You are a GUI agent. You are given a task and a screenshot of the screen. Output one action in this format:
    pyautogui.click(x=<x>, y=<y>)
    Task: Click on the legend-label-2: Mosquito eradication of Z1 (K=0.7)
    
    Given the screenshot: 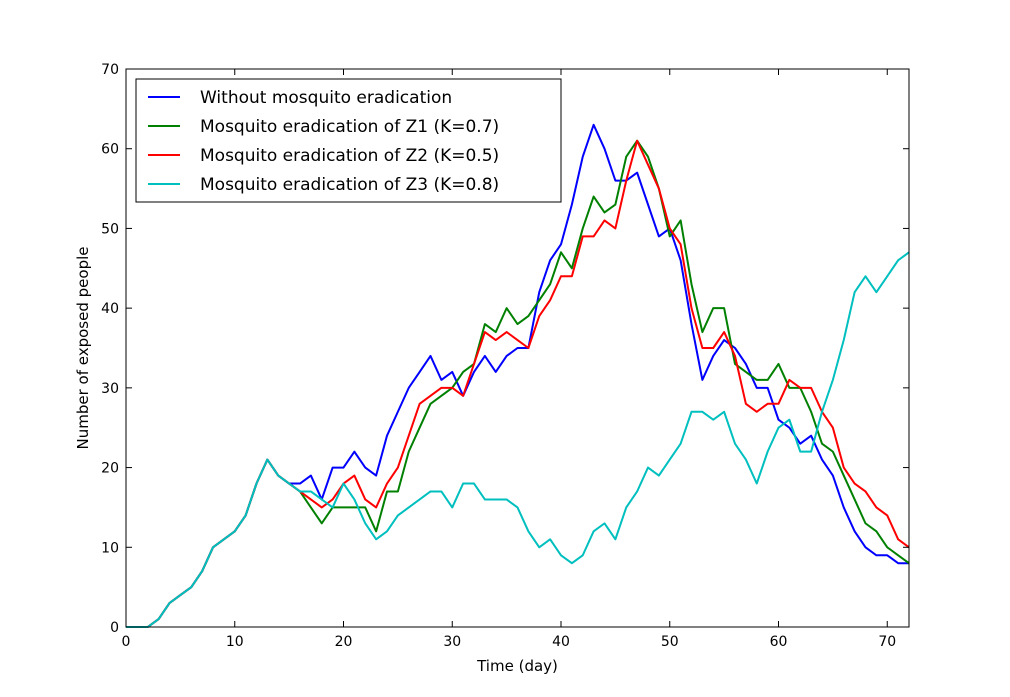 What is the action you would take?
    pyautogui.click(x=349, y=127)
    